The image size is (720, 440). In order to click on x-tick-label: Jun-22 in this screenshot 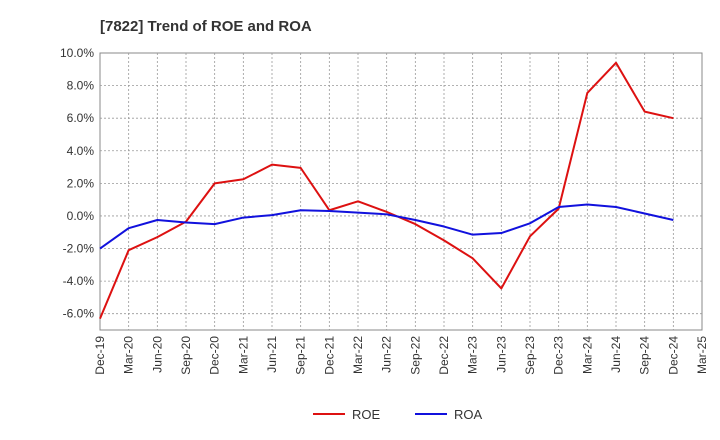, I will do `click(387, 354)`.